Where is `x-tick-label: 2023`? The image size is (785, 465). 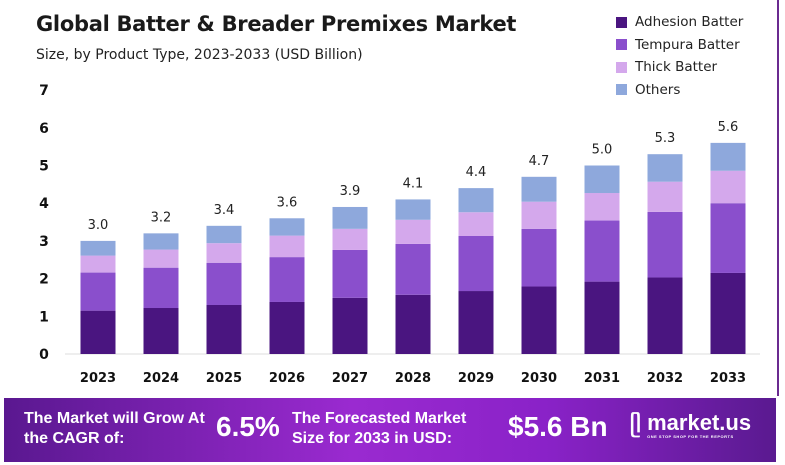 x-tick-label: 2023 is located at coordinates (98, 378).